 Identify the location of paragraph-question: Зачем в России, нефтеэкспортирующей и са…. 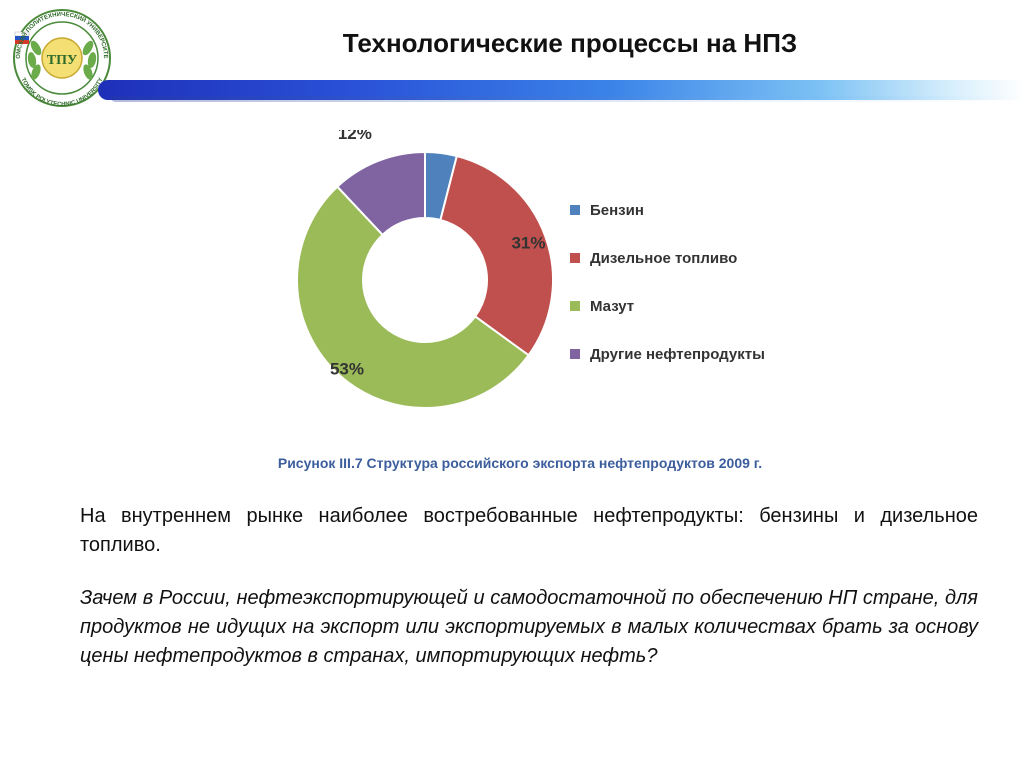
(529, 627).